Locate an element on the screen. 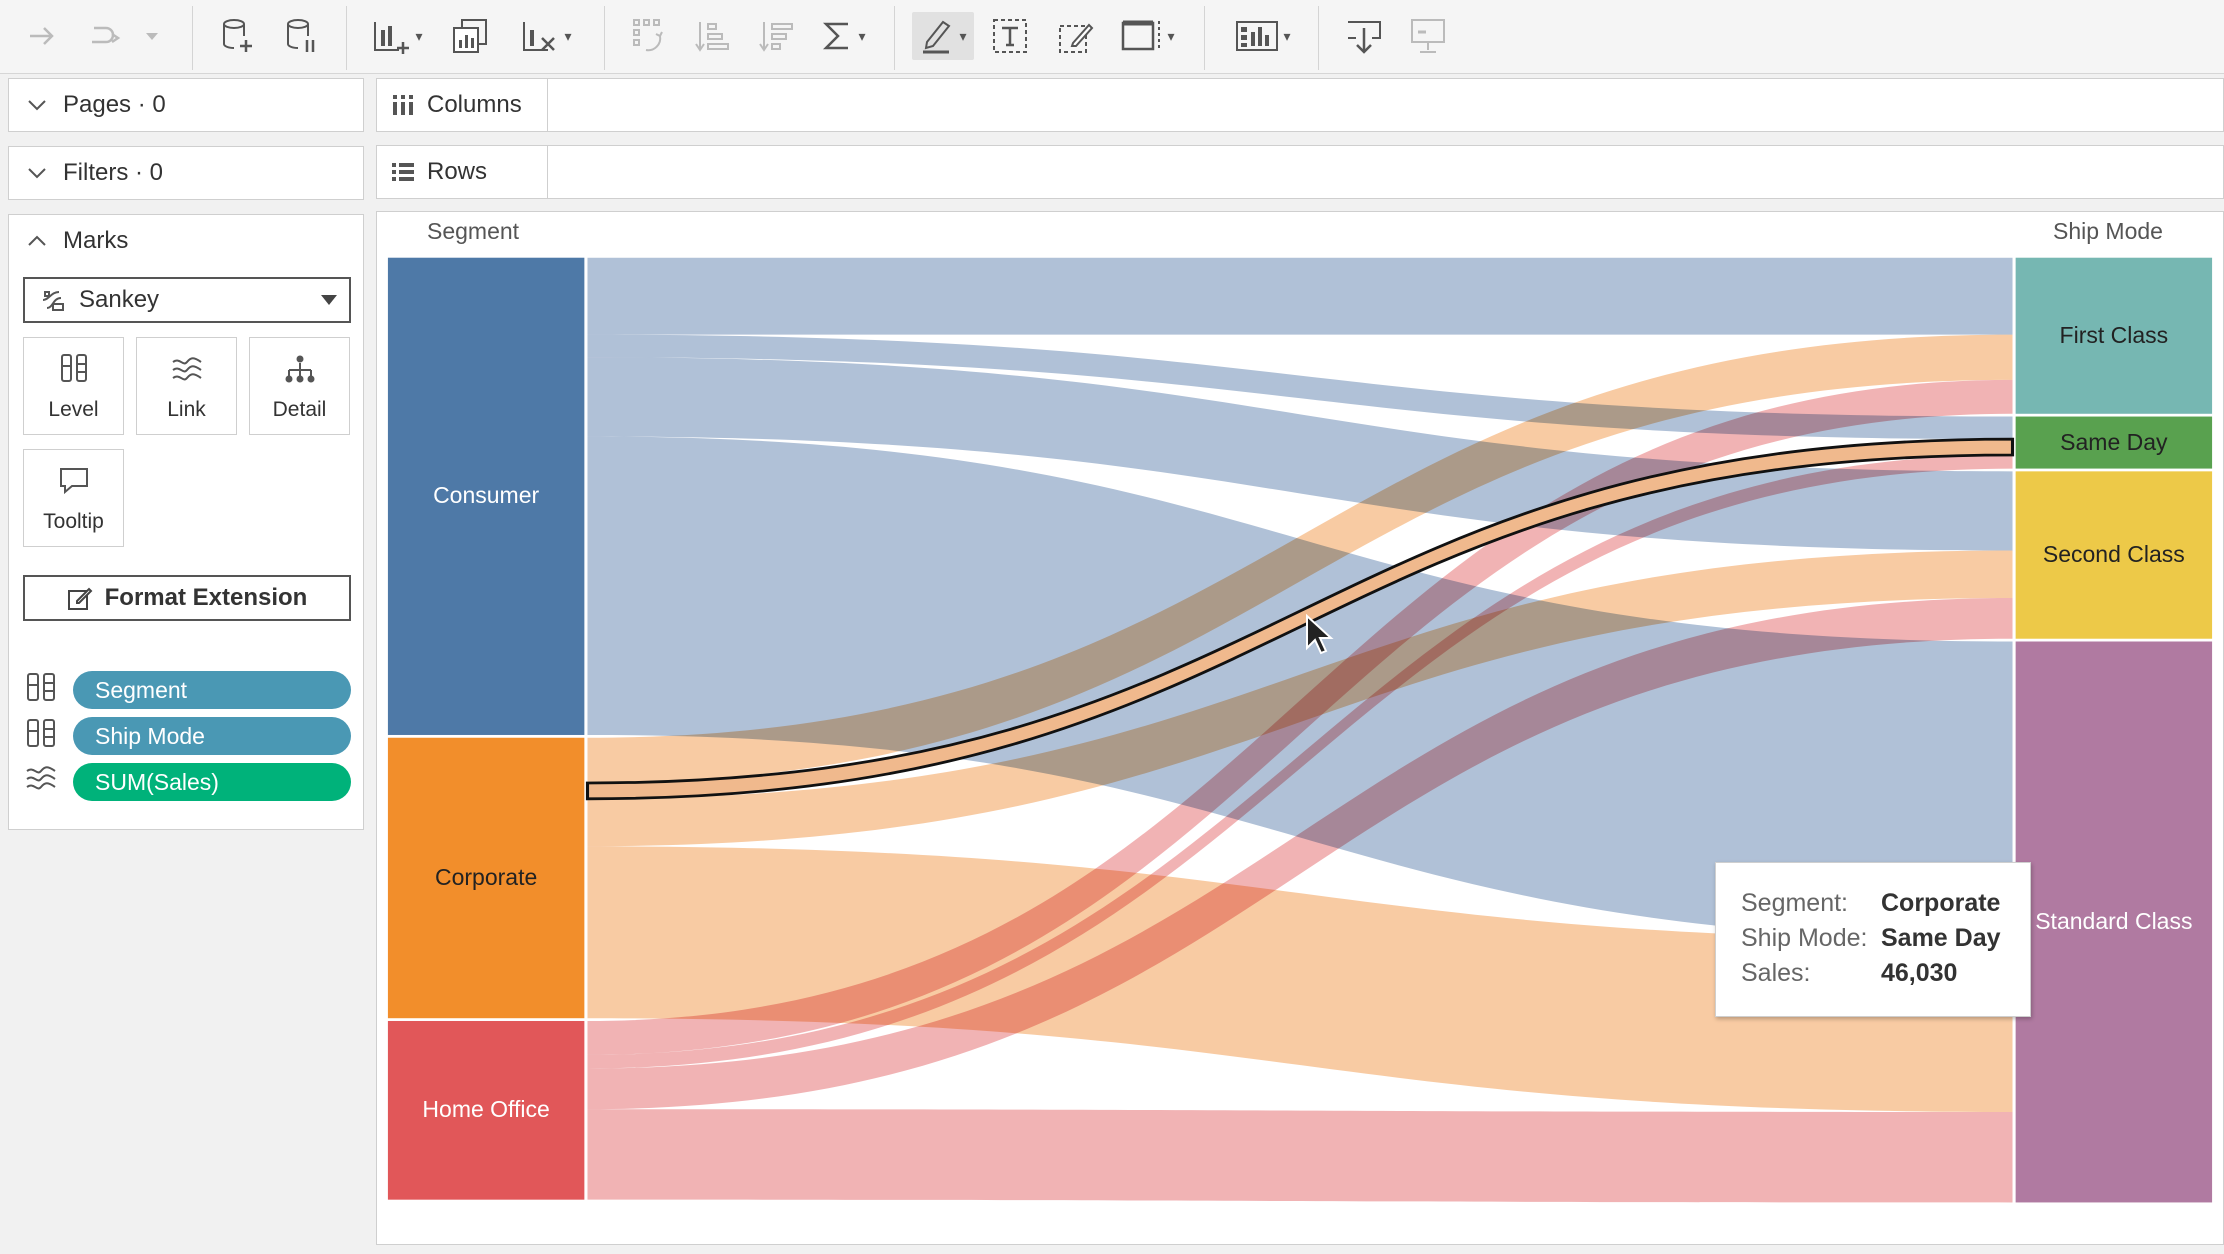 Image resolution: width=2224 pixels, height=1254 pixels. mark-type-label: Sankey is located at coordinates (119, 299).